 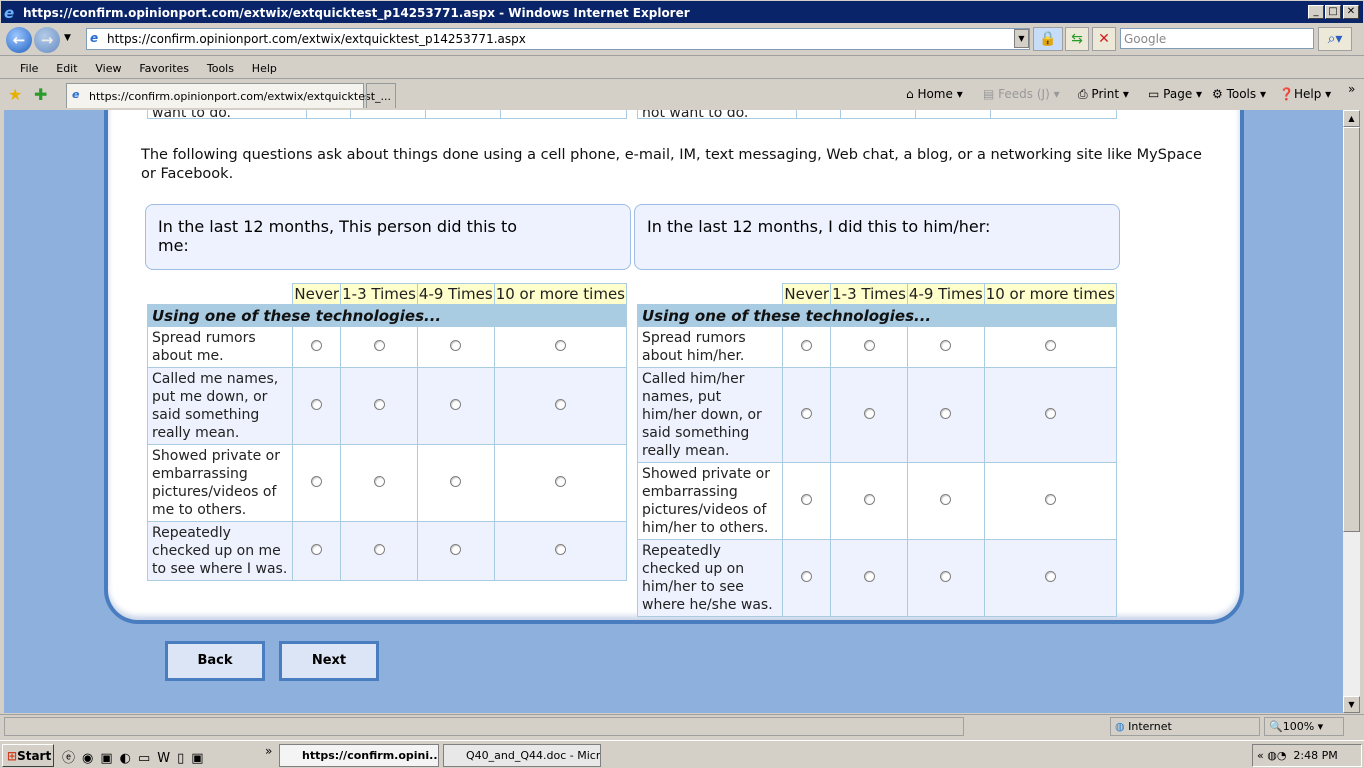 What do you see at coordinates (807, 294) in the screenshot?
I see `option-header: Never` at bounding box center [807, 294].